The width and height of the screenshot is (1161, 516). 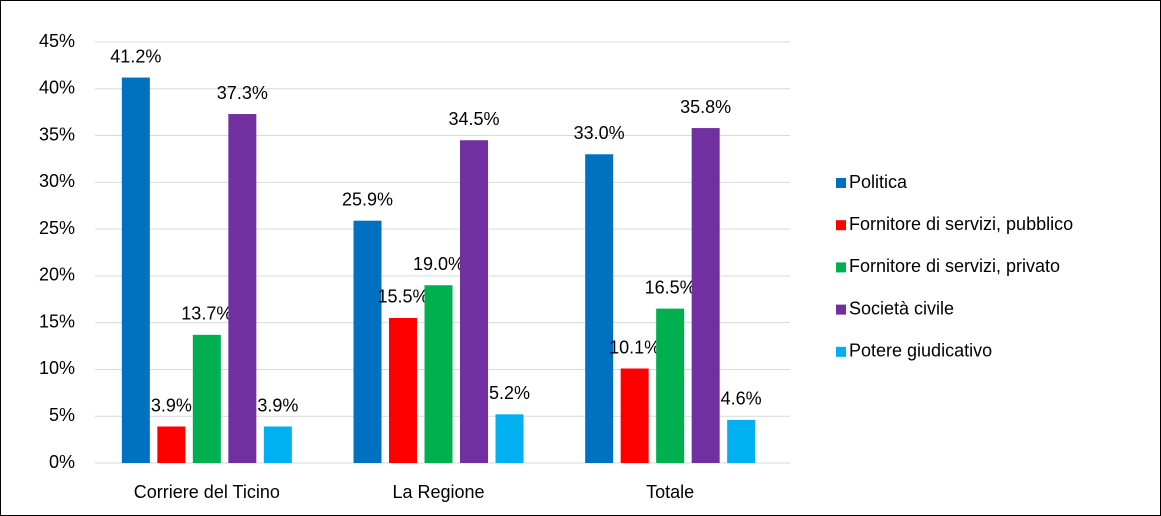 I want to click on legend-label: Potere giudicativo, so click(x=920, y=351).